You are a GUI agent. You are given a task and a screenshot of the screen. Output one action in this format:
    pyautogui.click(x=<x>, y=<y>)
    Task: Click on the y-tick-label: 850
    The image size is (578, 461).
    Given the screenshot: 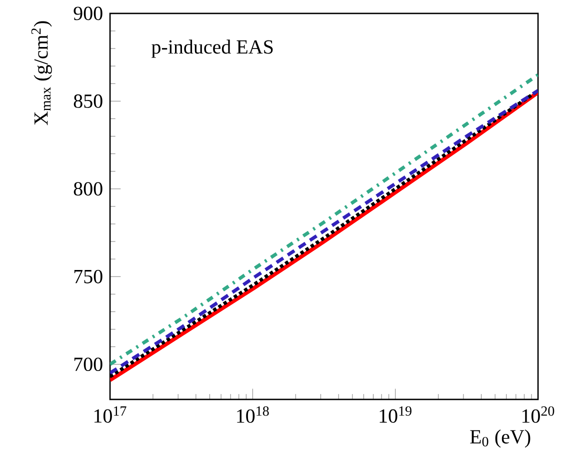 What is the action you would take?
    pyautogui.click(x=88, y=101)
    